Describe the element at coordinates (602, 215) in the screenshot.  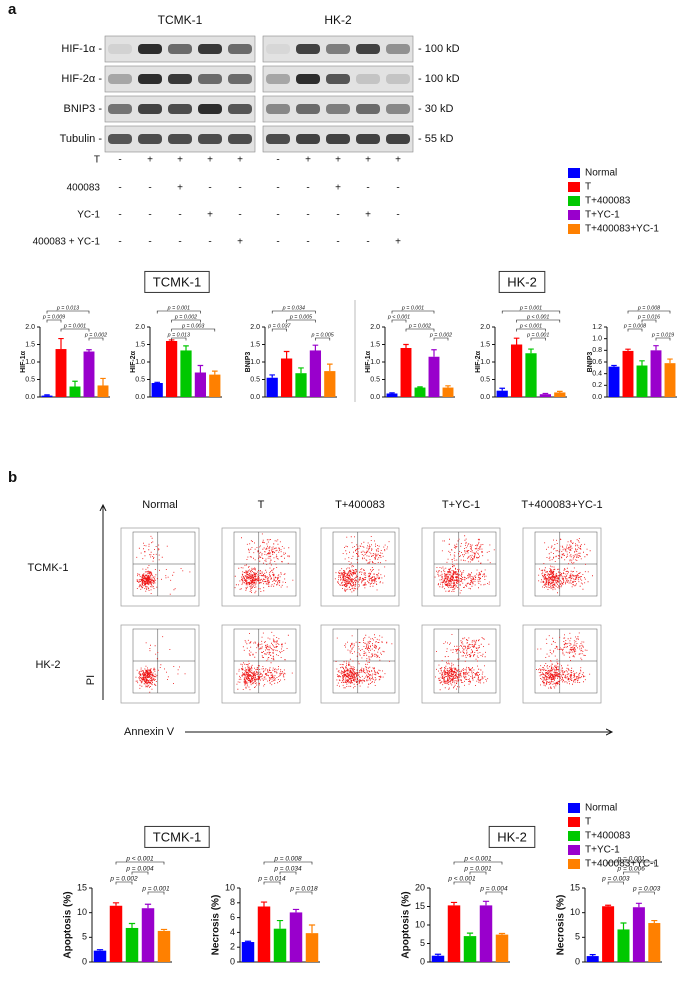
I see `legend-label: T+YC-1` at that location.